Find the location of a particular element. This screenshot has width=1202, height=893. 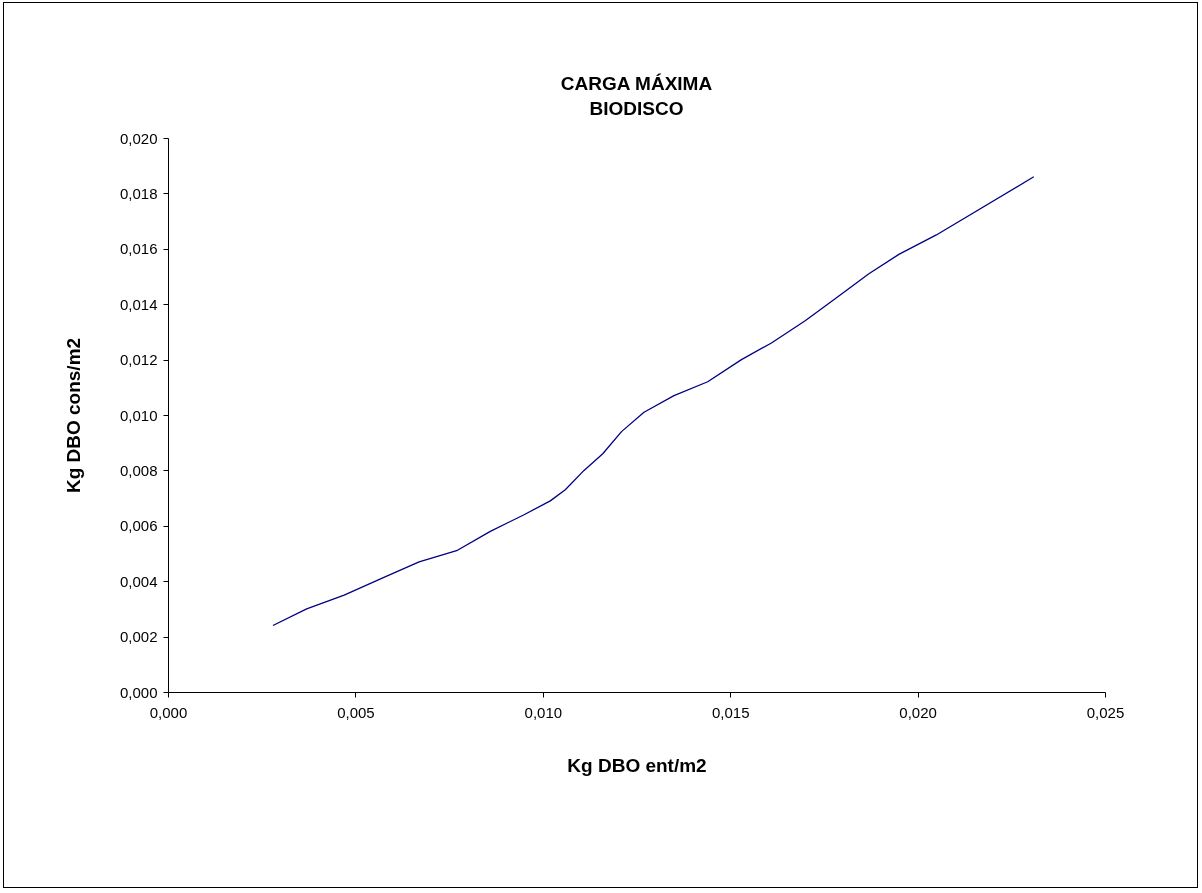

y-tick-label: 0,006 is located at coordinates (138, 526).